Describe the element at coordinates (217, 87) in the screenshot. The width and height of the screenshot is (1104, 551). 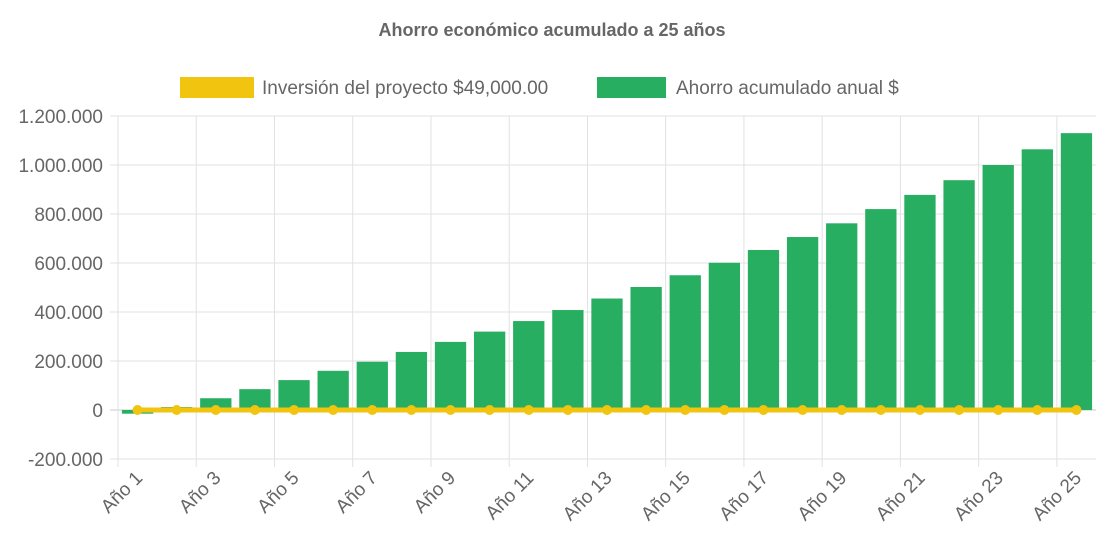
I see `legend-swatch-investment` at that location.